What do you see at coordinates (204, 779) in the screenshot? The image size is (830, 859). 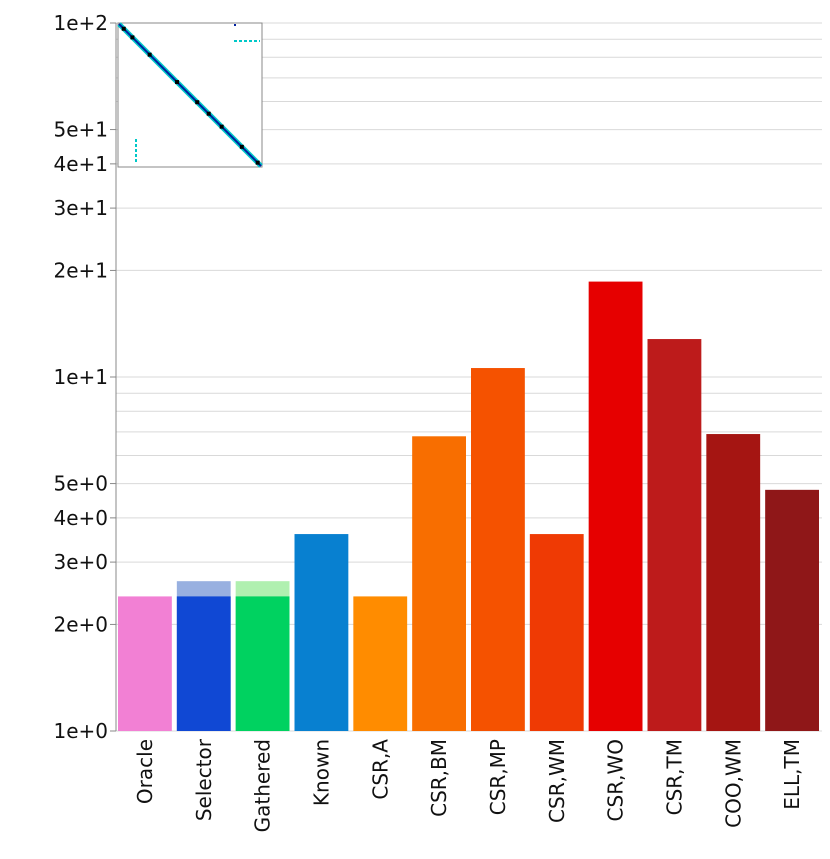 I see `x-tick-label: Selector` at bounding box center [204, 779].